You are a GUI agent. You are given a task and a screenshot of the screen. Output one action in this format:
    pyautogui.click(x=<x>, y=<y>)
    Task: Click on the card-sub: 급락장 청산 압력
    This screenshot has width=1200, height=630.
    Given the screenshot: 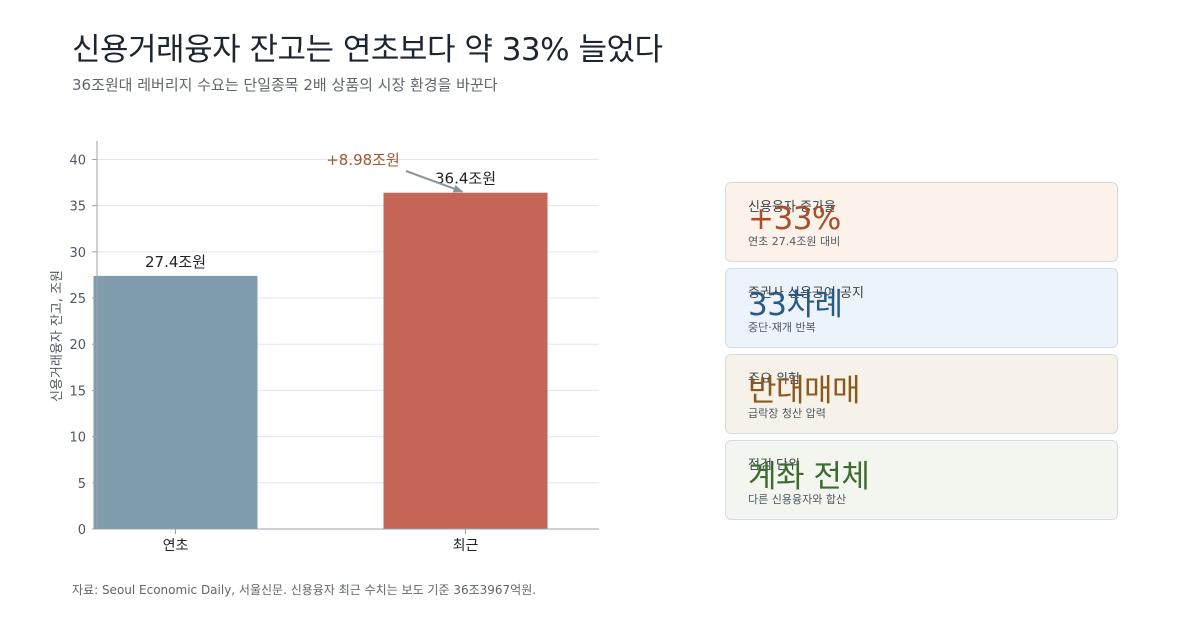 What is the action you would take?
    pyautogui.click(x=787, y=413)
    